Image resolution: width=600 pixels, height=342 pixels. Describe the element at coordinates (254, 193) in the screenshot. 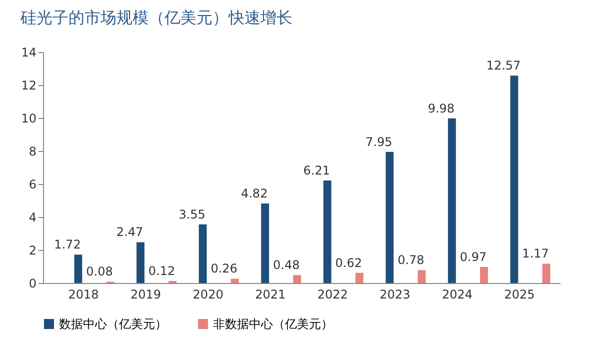

I see `data-label: 4.82` at that location.